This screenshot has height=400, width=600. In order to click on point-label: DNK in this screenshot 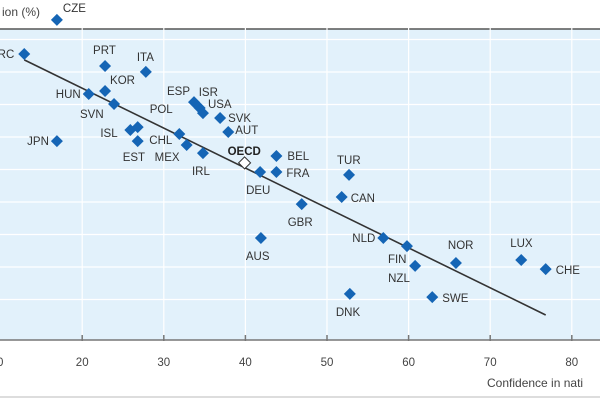, I will do `click(348, 313)`.